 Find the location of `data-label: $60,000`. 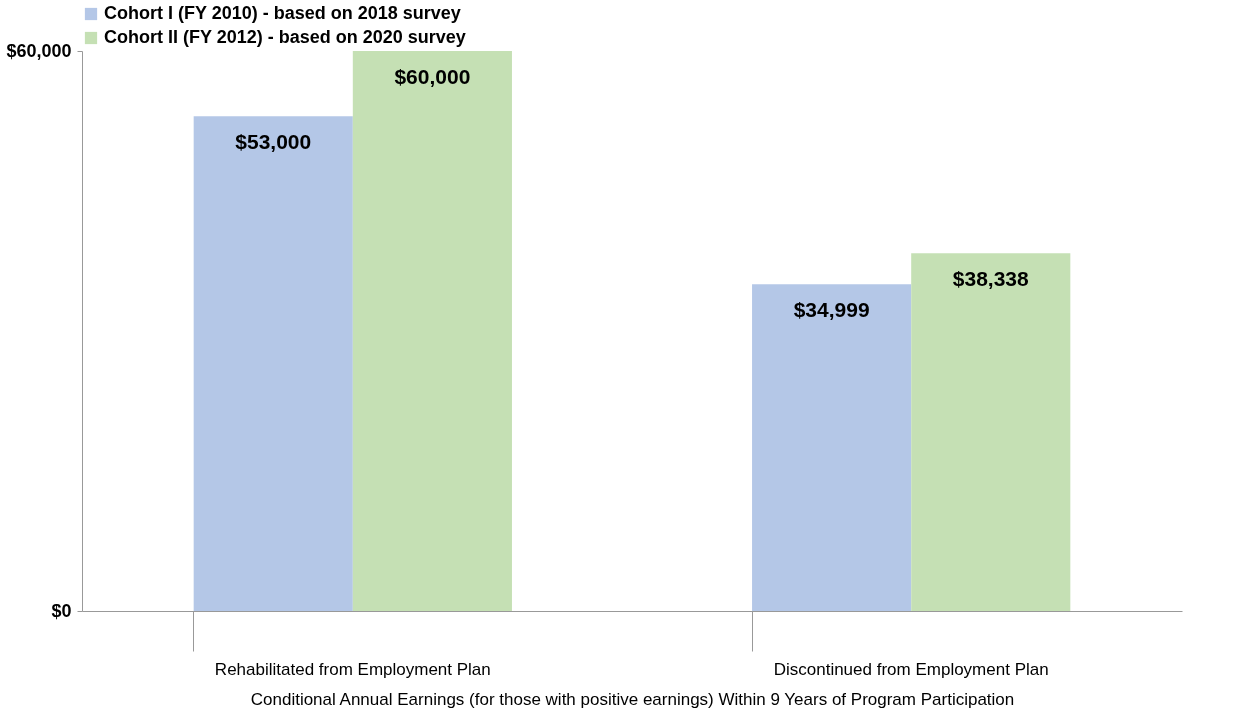

data-label: $60,000 is located at coordinates (432, 76).